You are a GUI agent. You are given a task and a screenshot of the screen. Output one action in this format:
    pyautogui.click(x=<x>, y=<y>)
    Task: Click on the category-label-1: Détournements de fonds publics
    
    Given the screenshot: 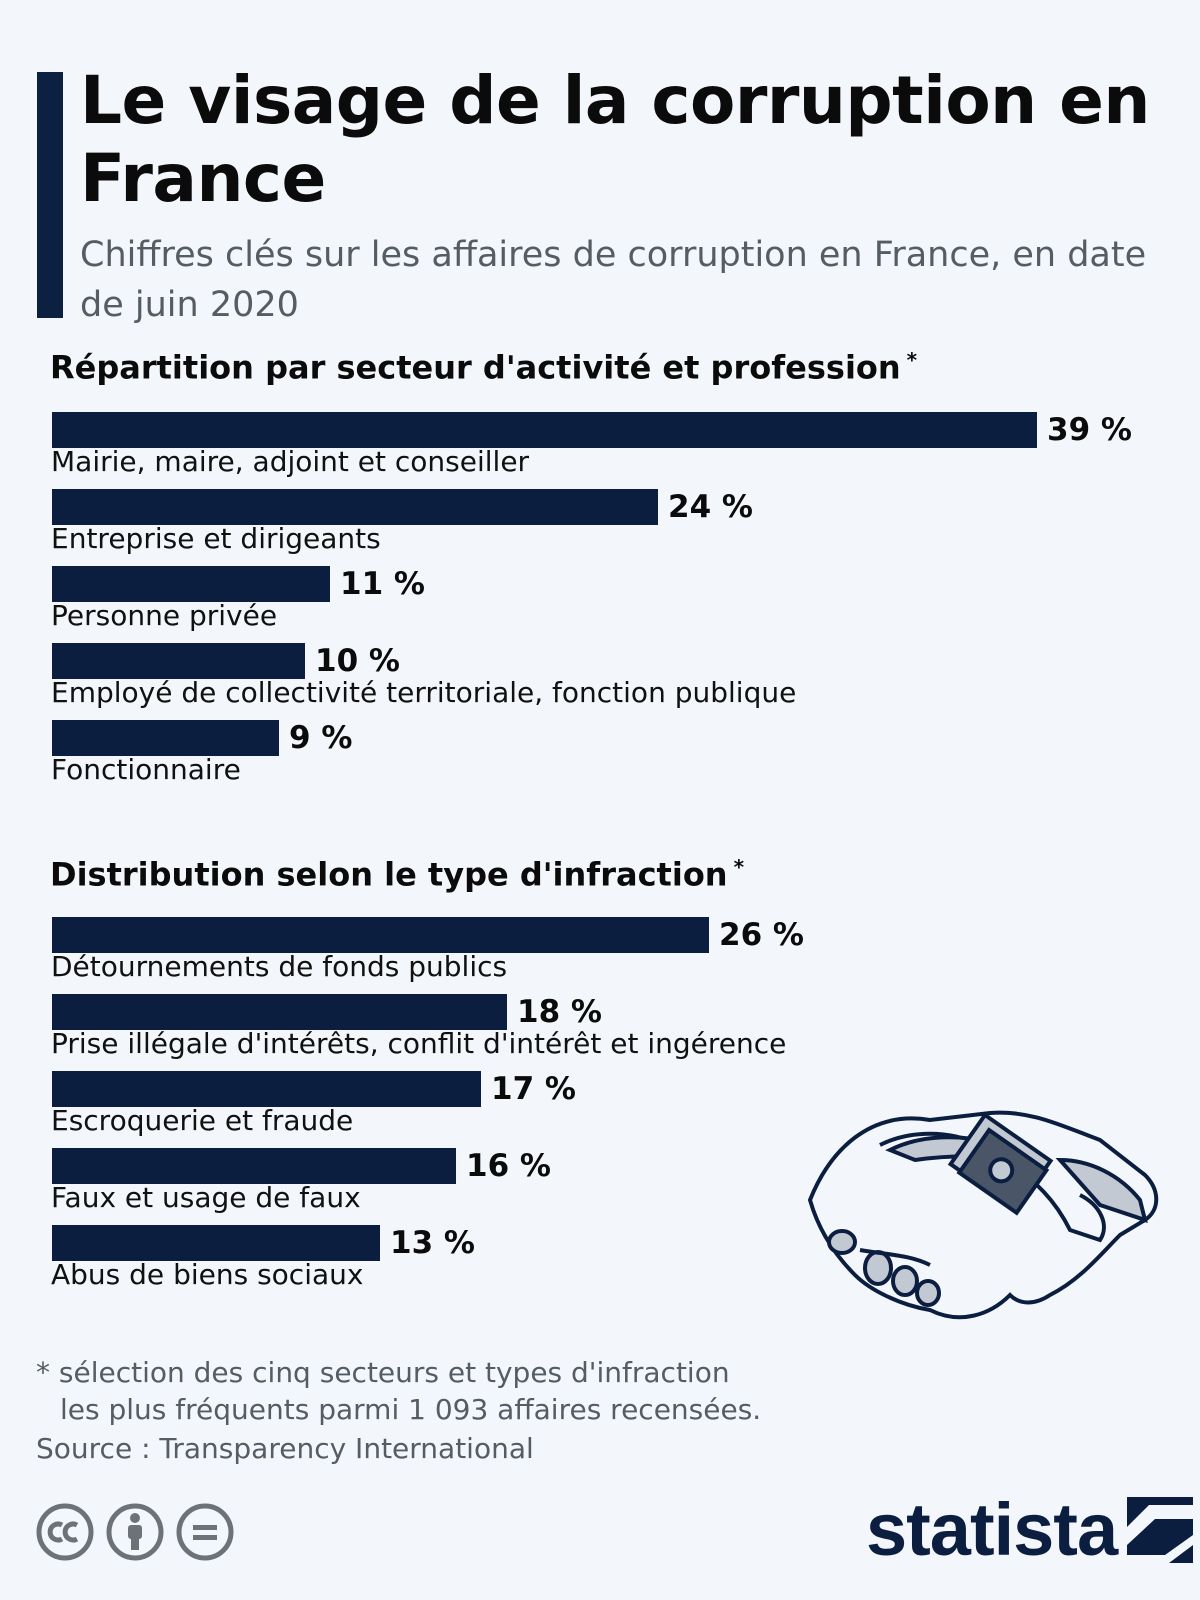 What is the action you would take?
    pyautogui.click(x=279, y=966)
    